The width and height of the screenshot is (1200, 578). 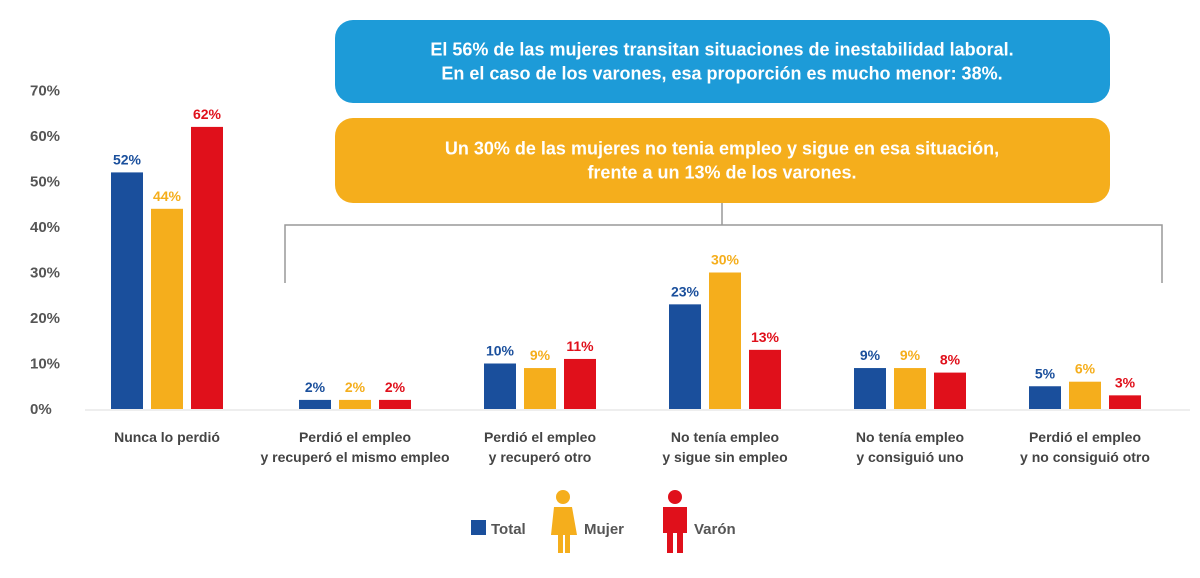 I want to click on data-label: 10%, so click(x=500, y=351).